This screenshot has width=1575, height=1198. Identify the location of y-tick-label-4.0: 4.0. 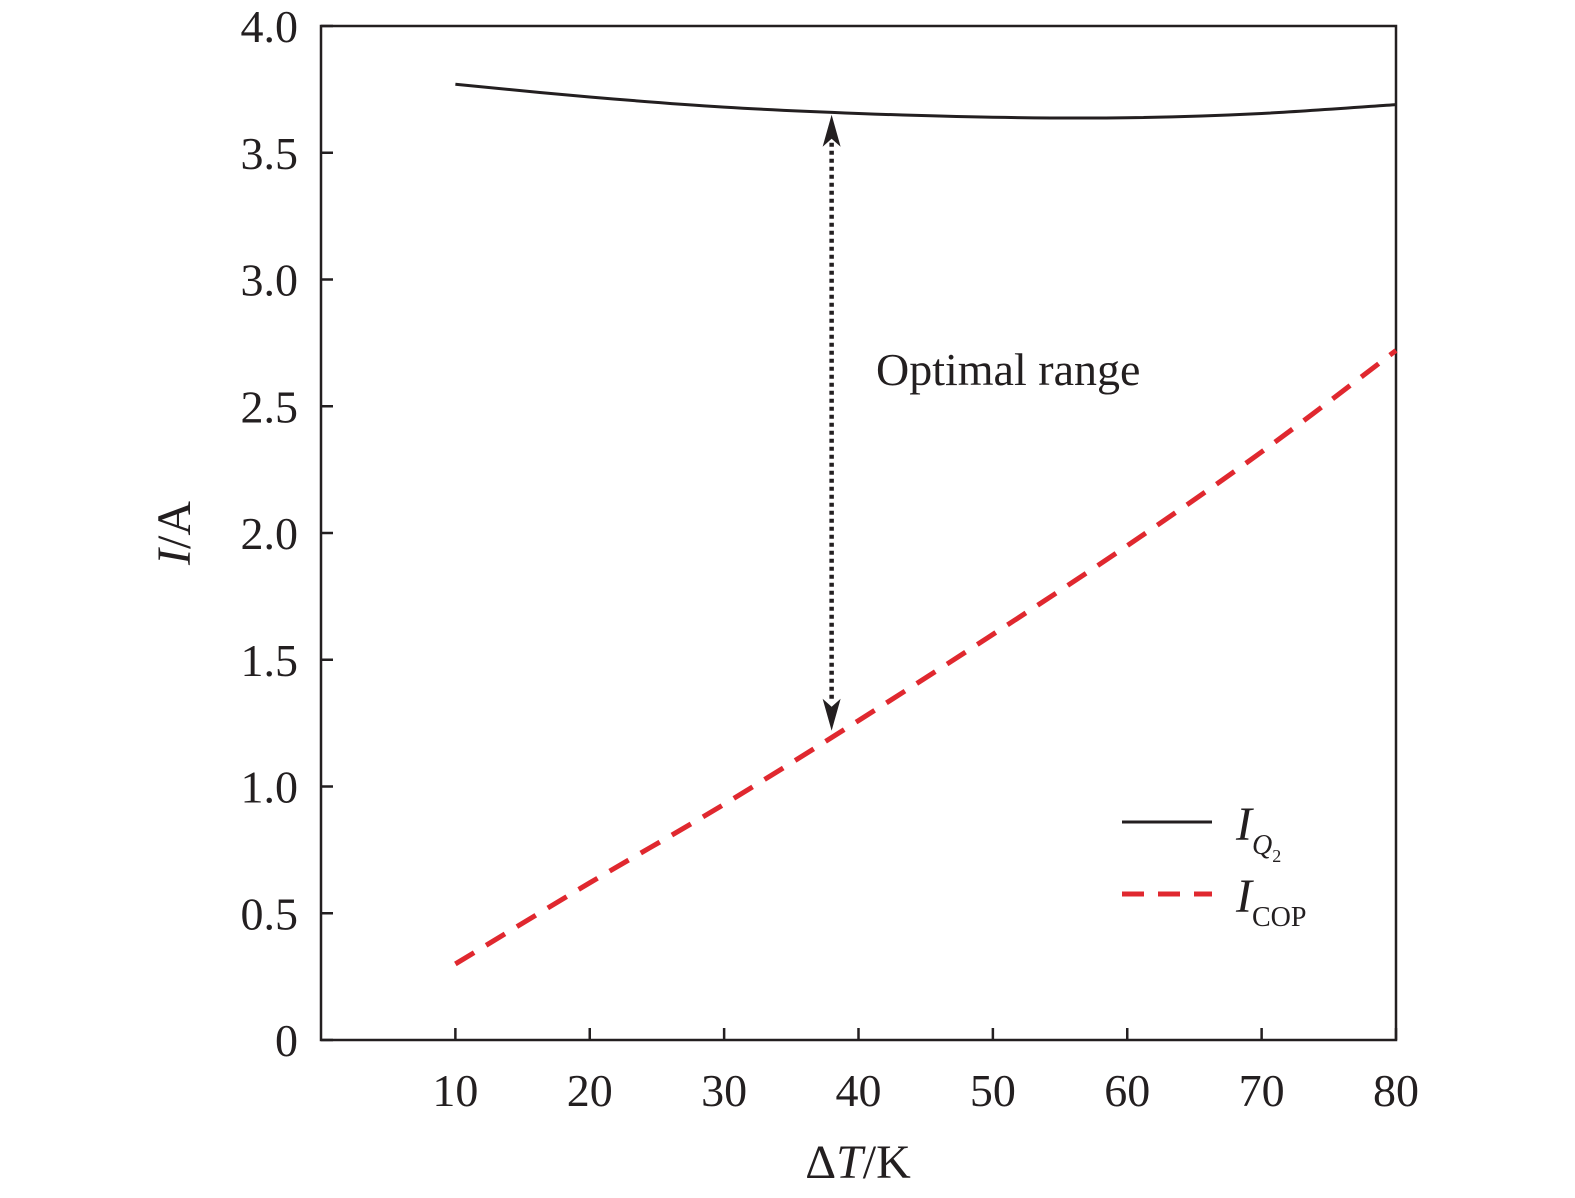
(270, 26).